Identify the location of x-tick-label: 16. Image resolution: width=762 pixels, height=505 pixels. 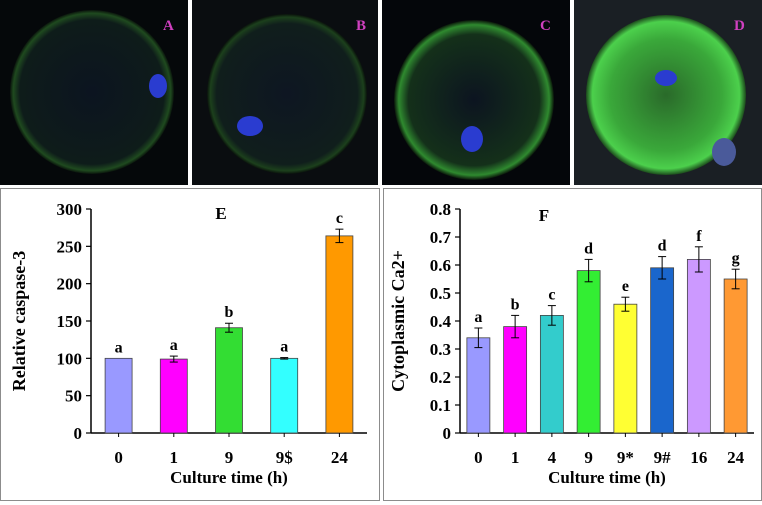
(698, 457).